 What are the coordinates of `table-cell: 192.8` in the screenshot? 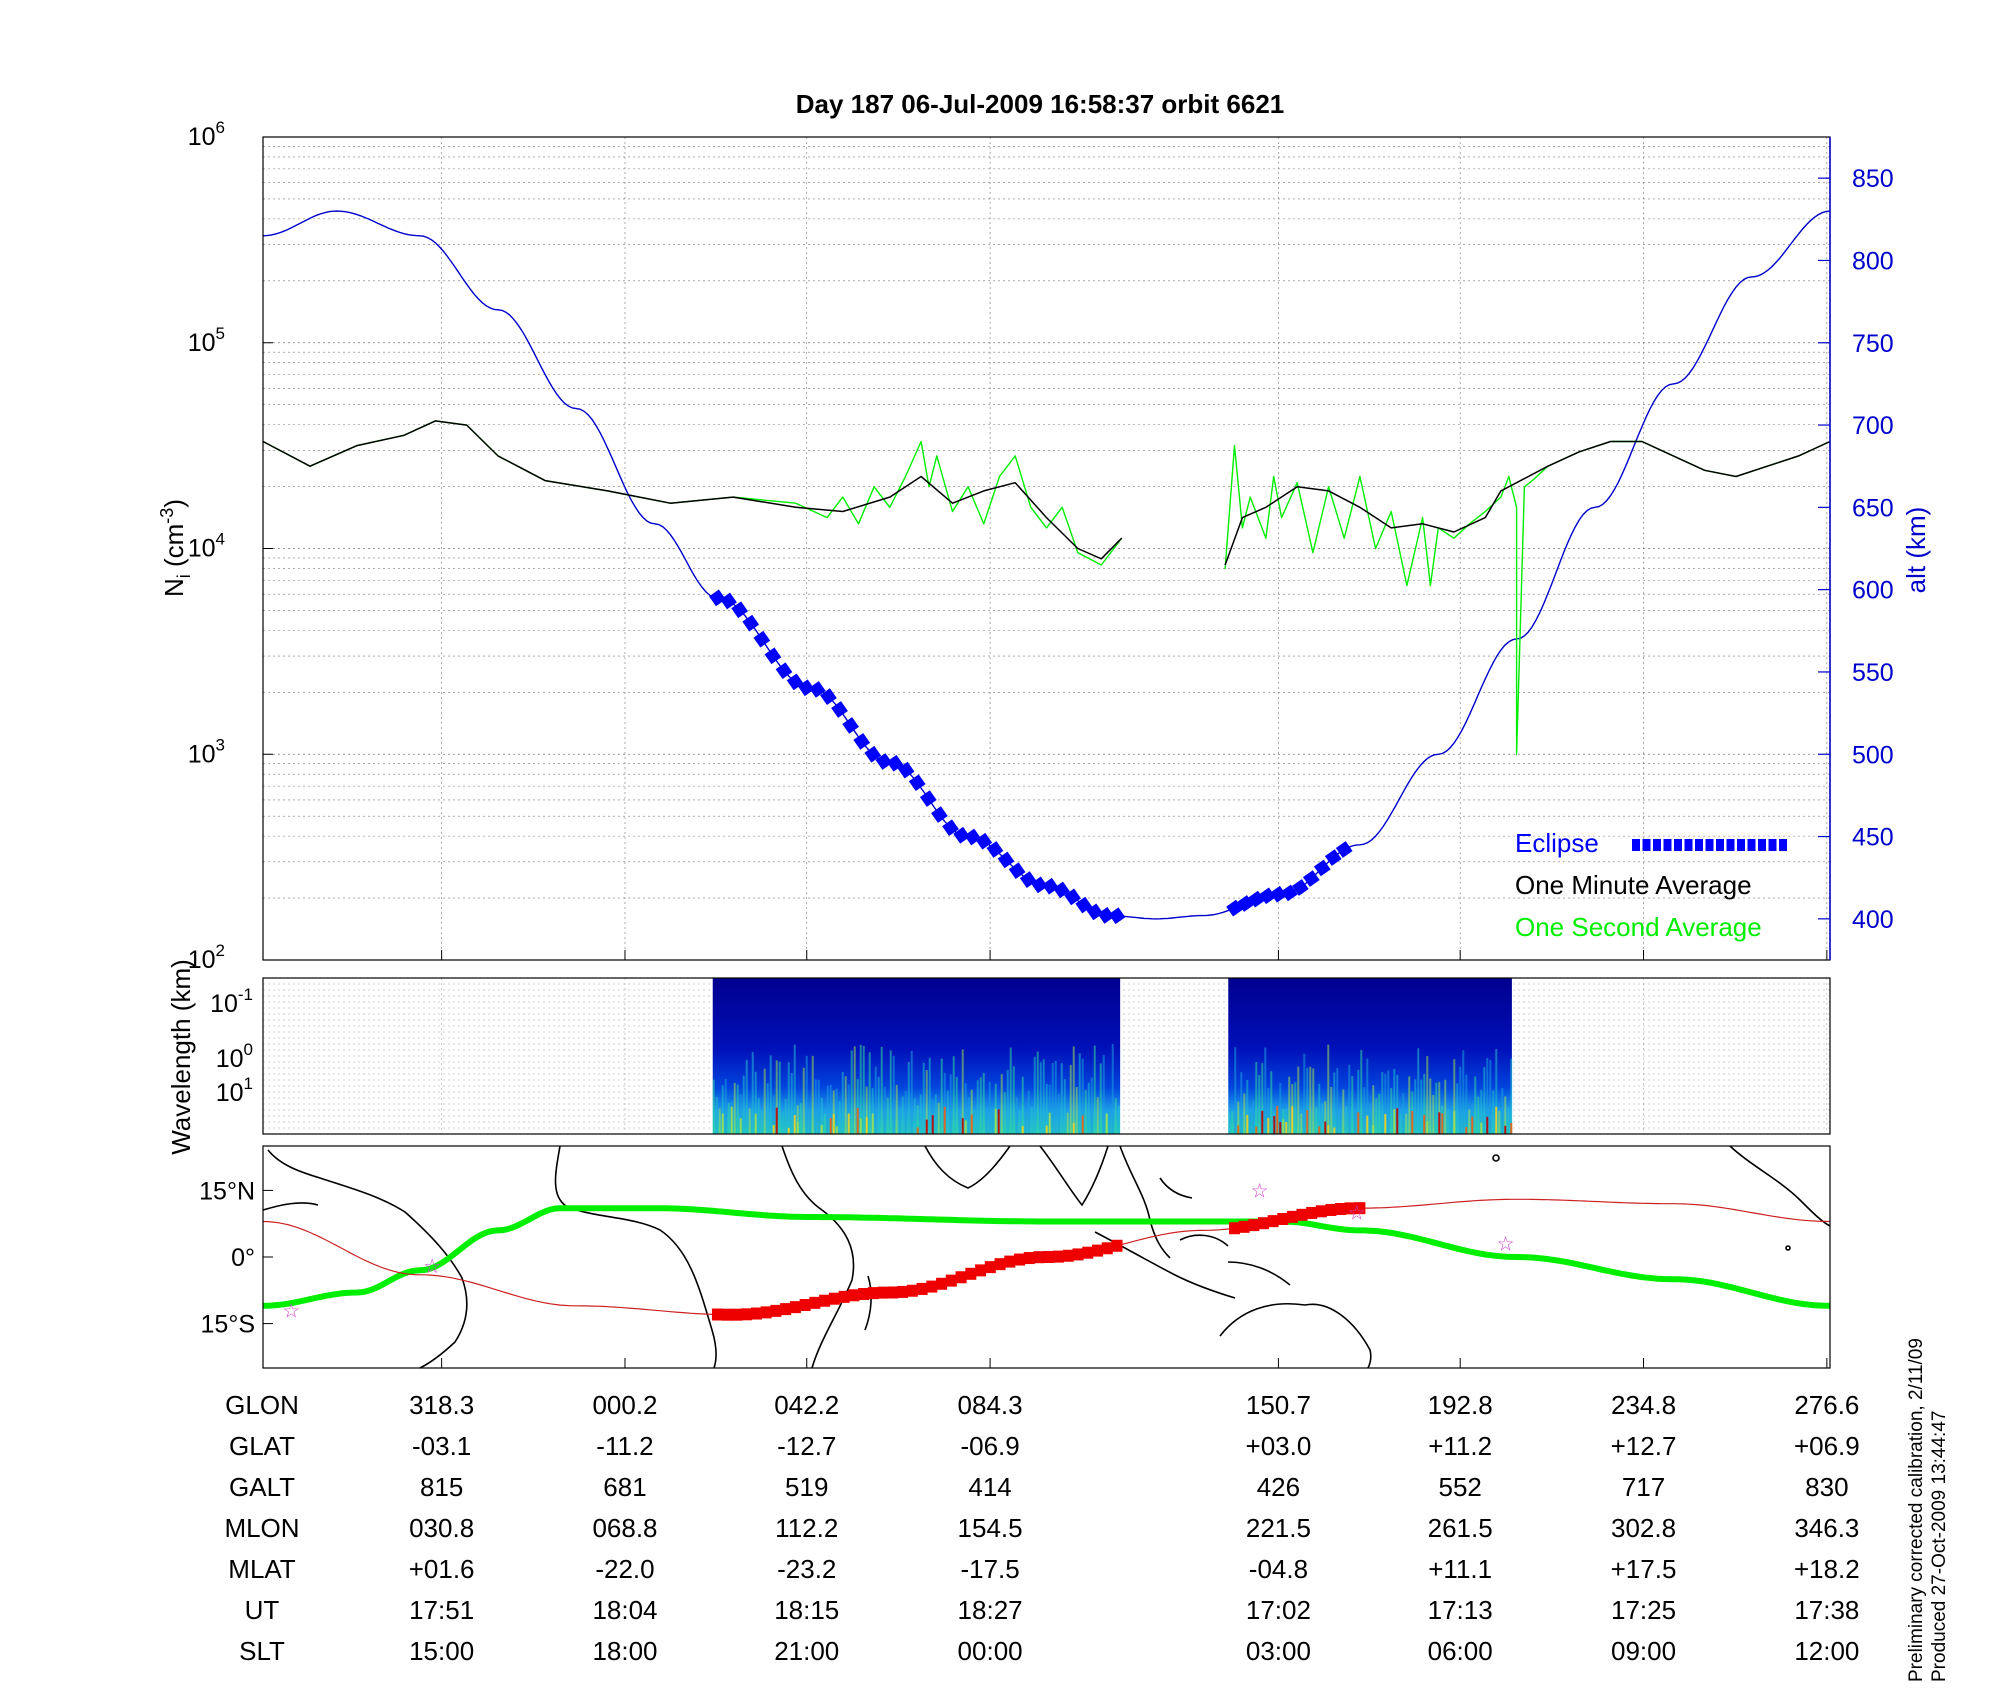 It's located at (1460, 1405).